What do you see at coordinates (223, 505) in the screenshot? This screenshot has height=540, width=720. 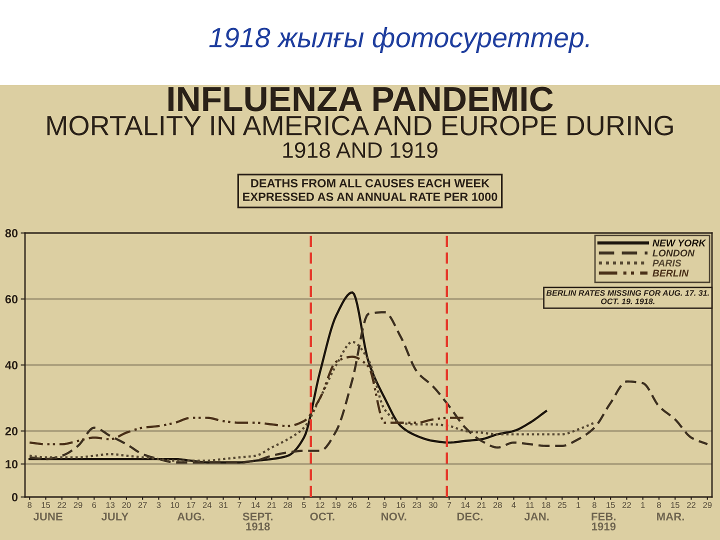 I see `x-tick-label: 31` at bounding box center [223, 505].